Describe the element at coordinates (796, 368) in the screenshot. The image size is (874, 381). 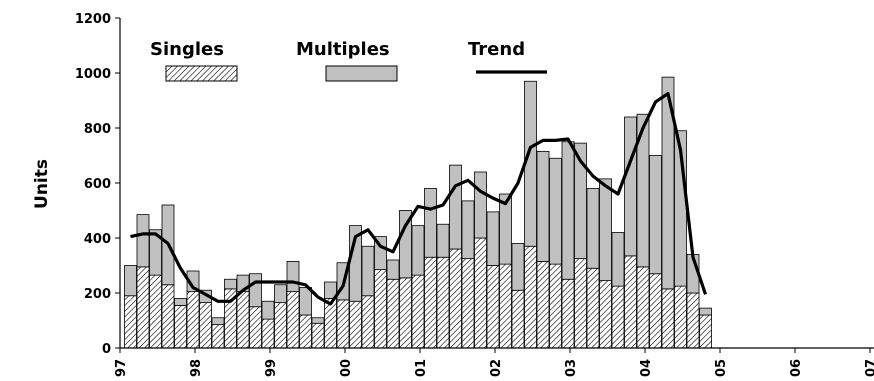
I see `x-tick-label: 06` at that location.